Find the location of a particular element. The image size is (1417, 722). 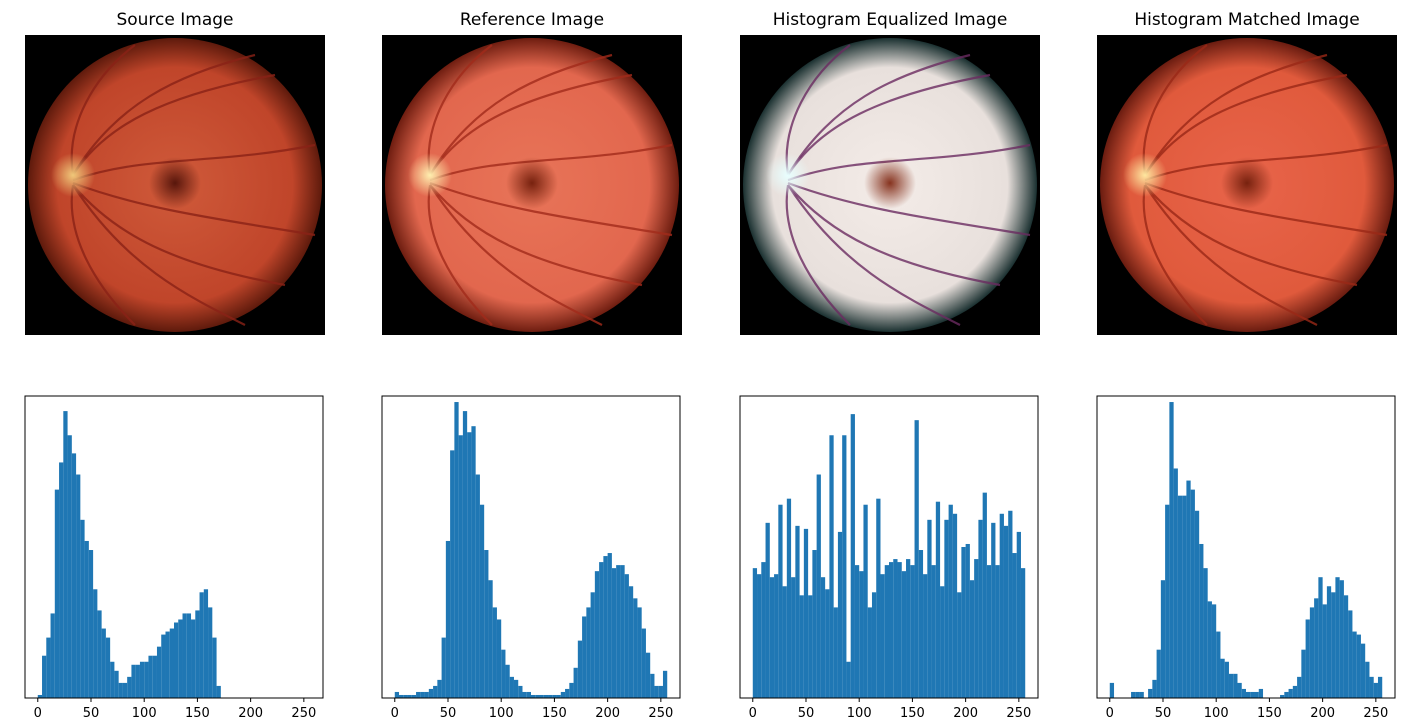

x-tick-label: 50 is located at coordinates (448, 713).